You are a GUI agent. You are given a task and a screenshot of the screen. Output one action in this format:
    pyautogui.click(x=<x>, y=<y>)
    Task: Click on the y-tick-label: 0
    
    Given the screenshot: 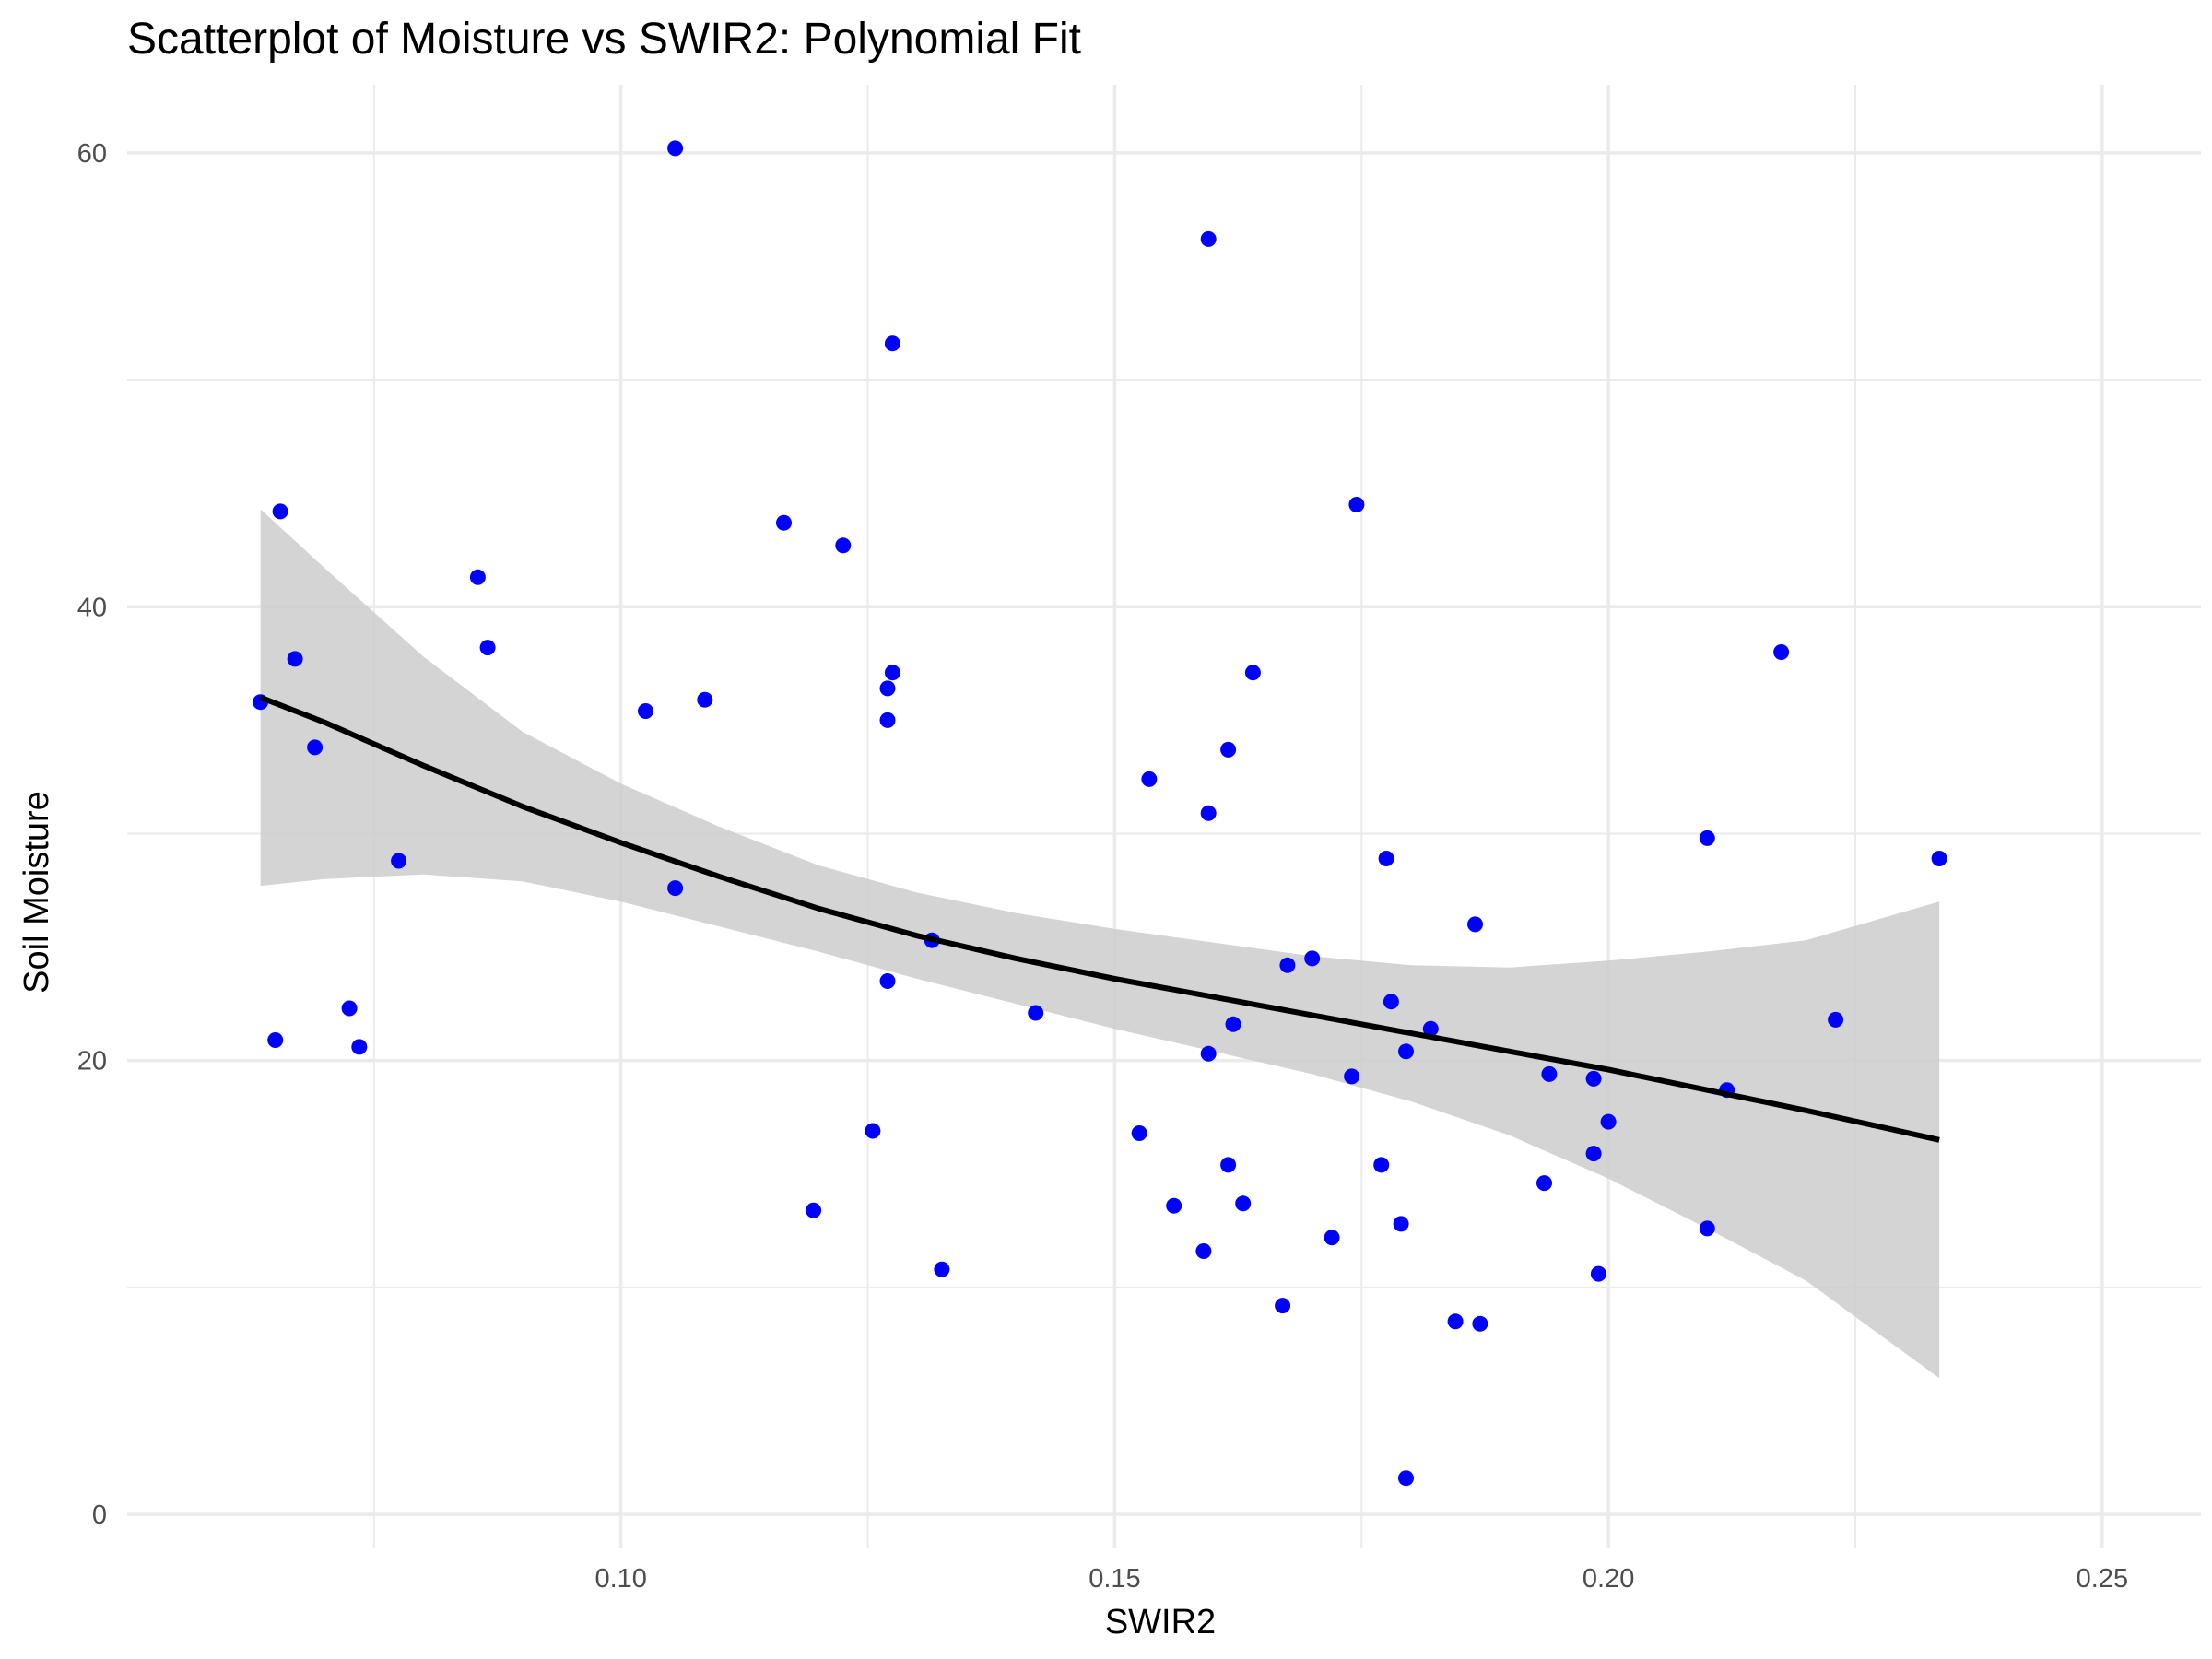 What is the action you would take?
    pyautogui.click(x=99, y=1515)
    